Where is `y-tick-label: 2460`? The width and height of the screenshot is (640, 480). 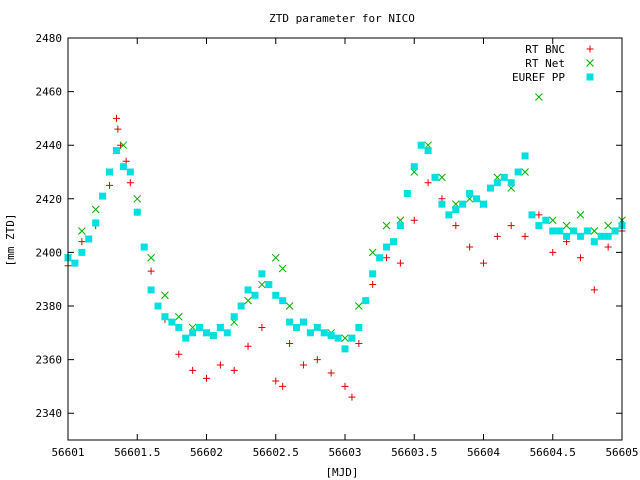
y-tick-label: 2460 is located at coordinates (49, 92).